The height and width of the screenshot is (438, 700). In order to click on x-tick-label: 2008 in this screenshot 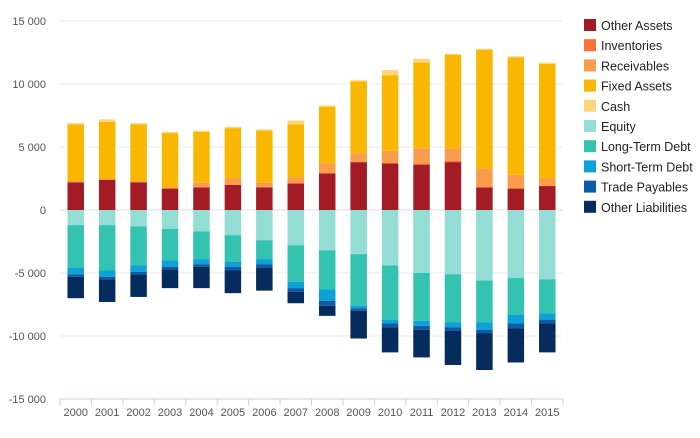, I will do `click(327, 413)`.